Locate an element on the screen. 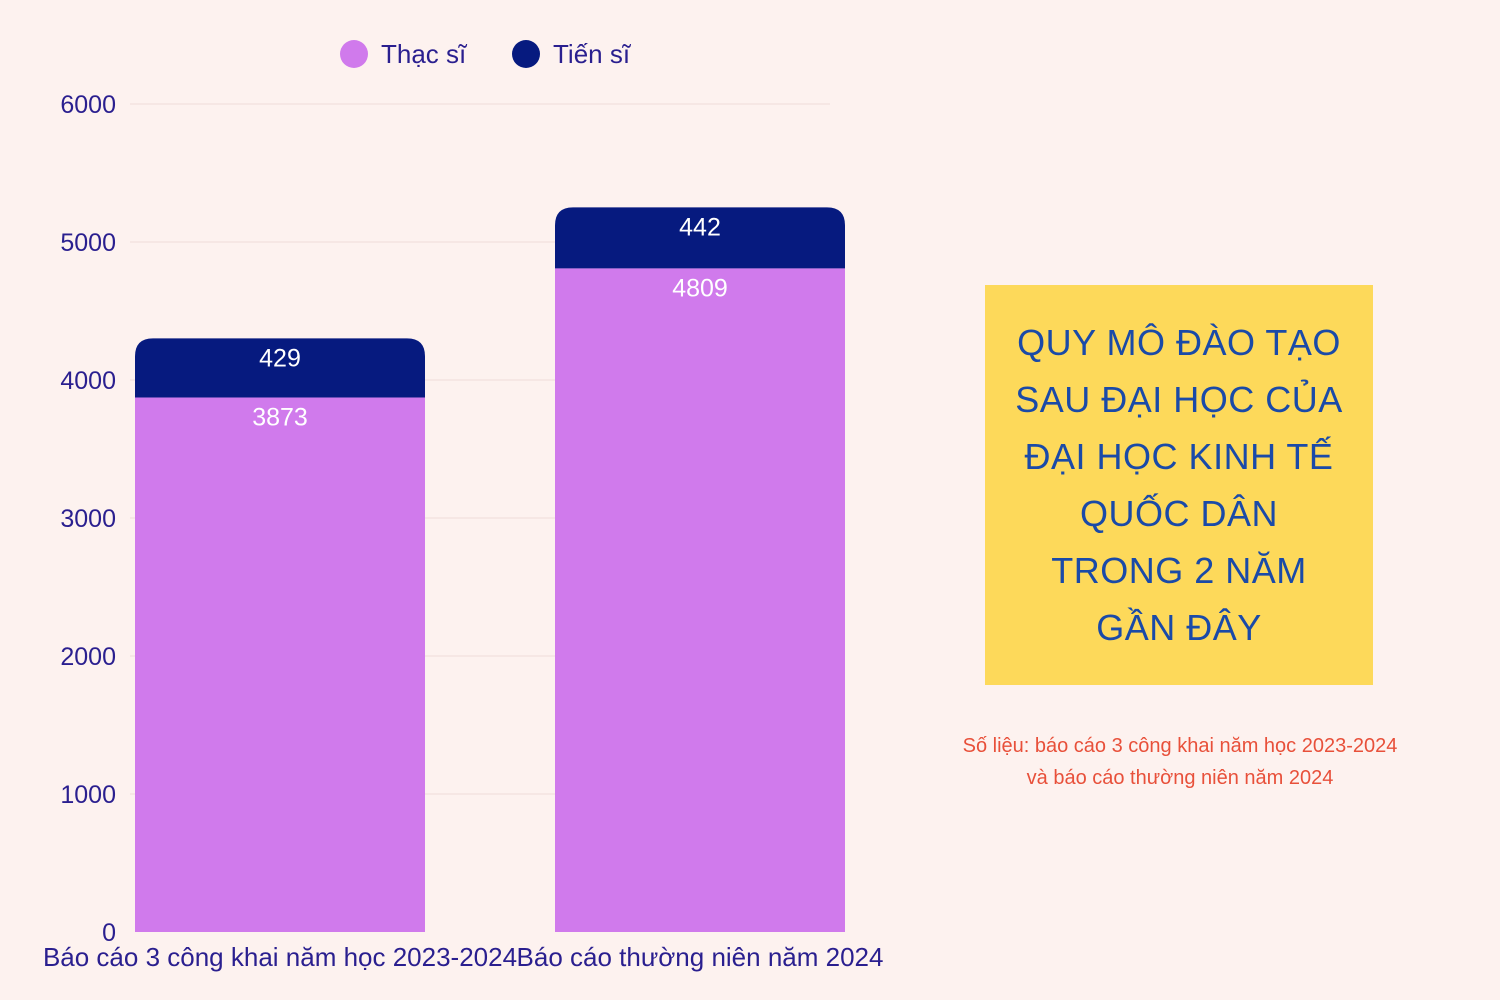 Image resolution: width=1500 pixels, height=1000 pixels. data-label: 3873 is located at coordinates (280, 418).